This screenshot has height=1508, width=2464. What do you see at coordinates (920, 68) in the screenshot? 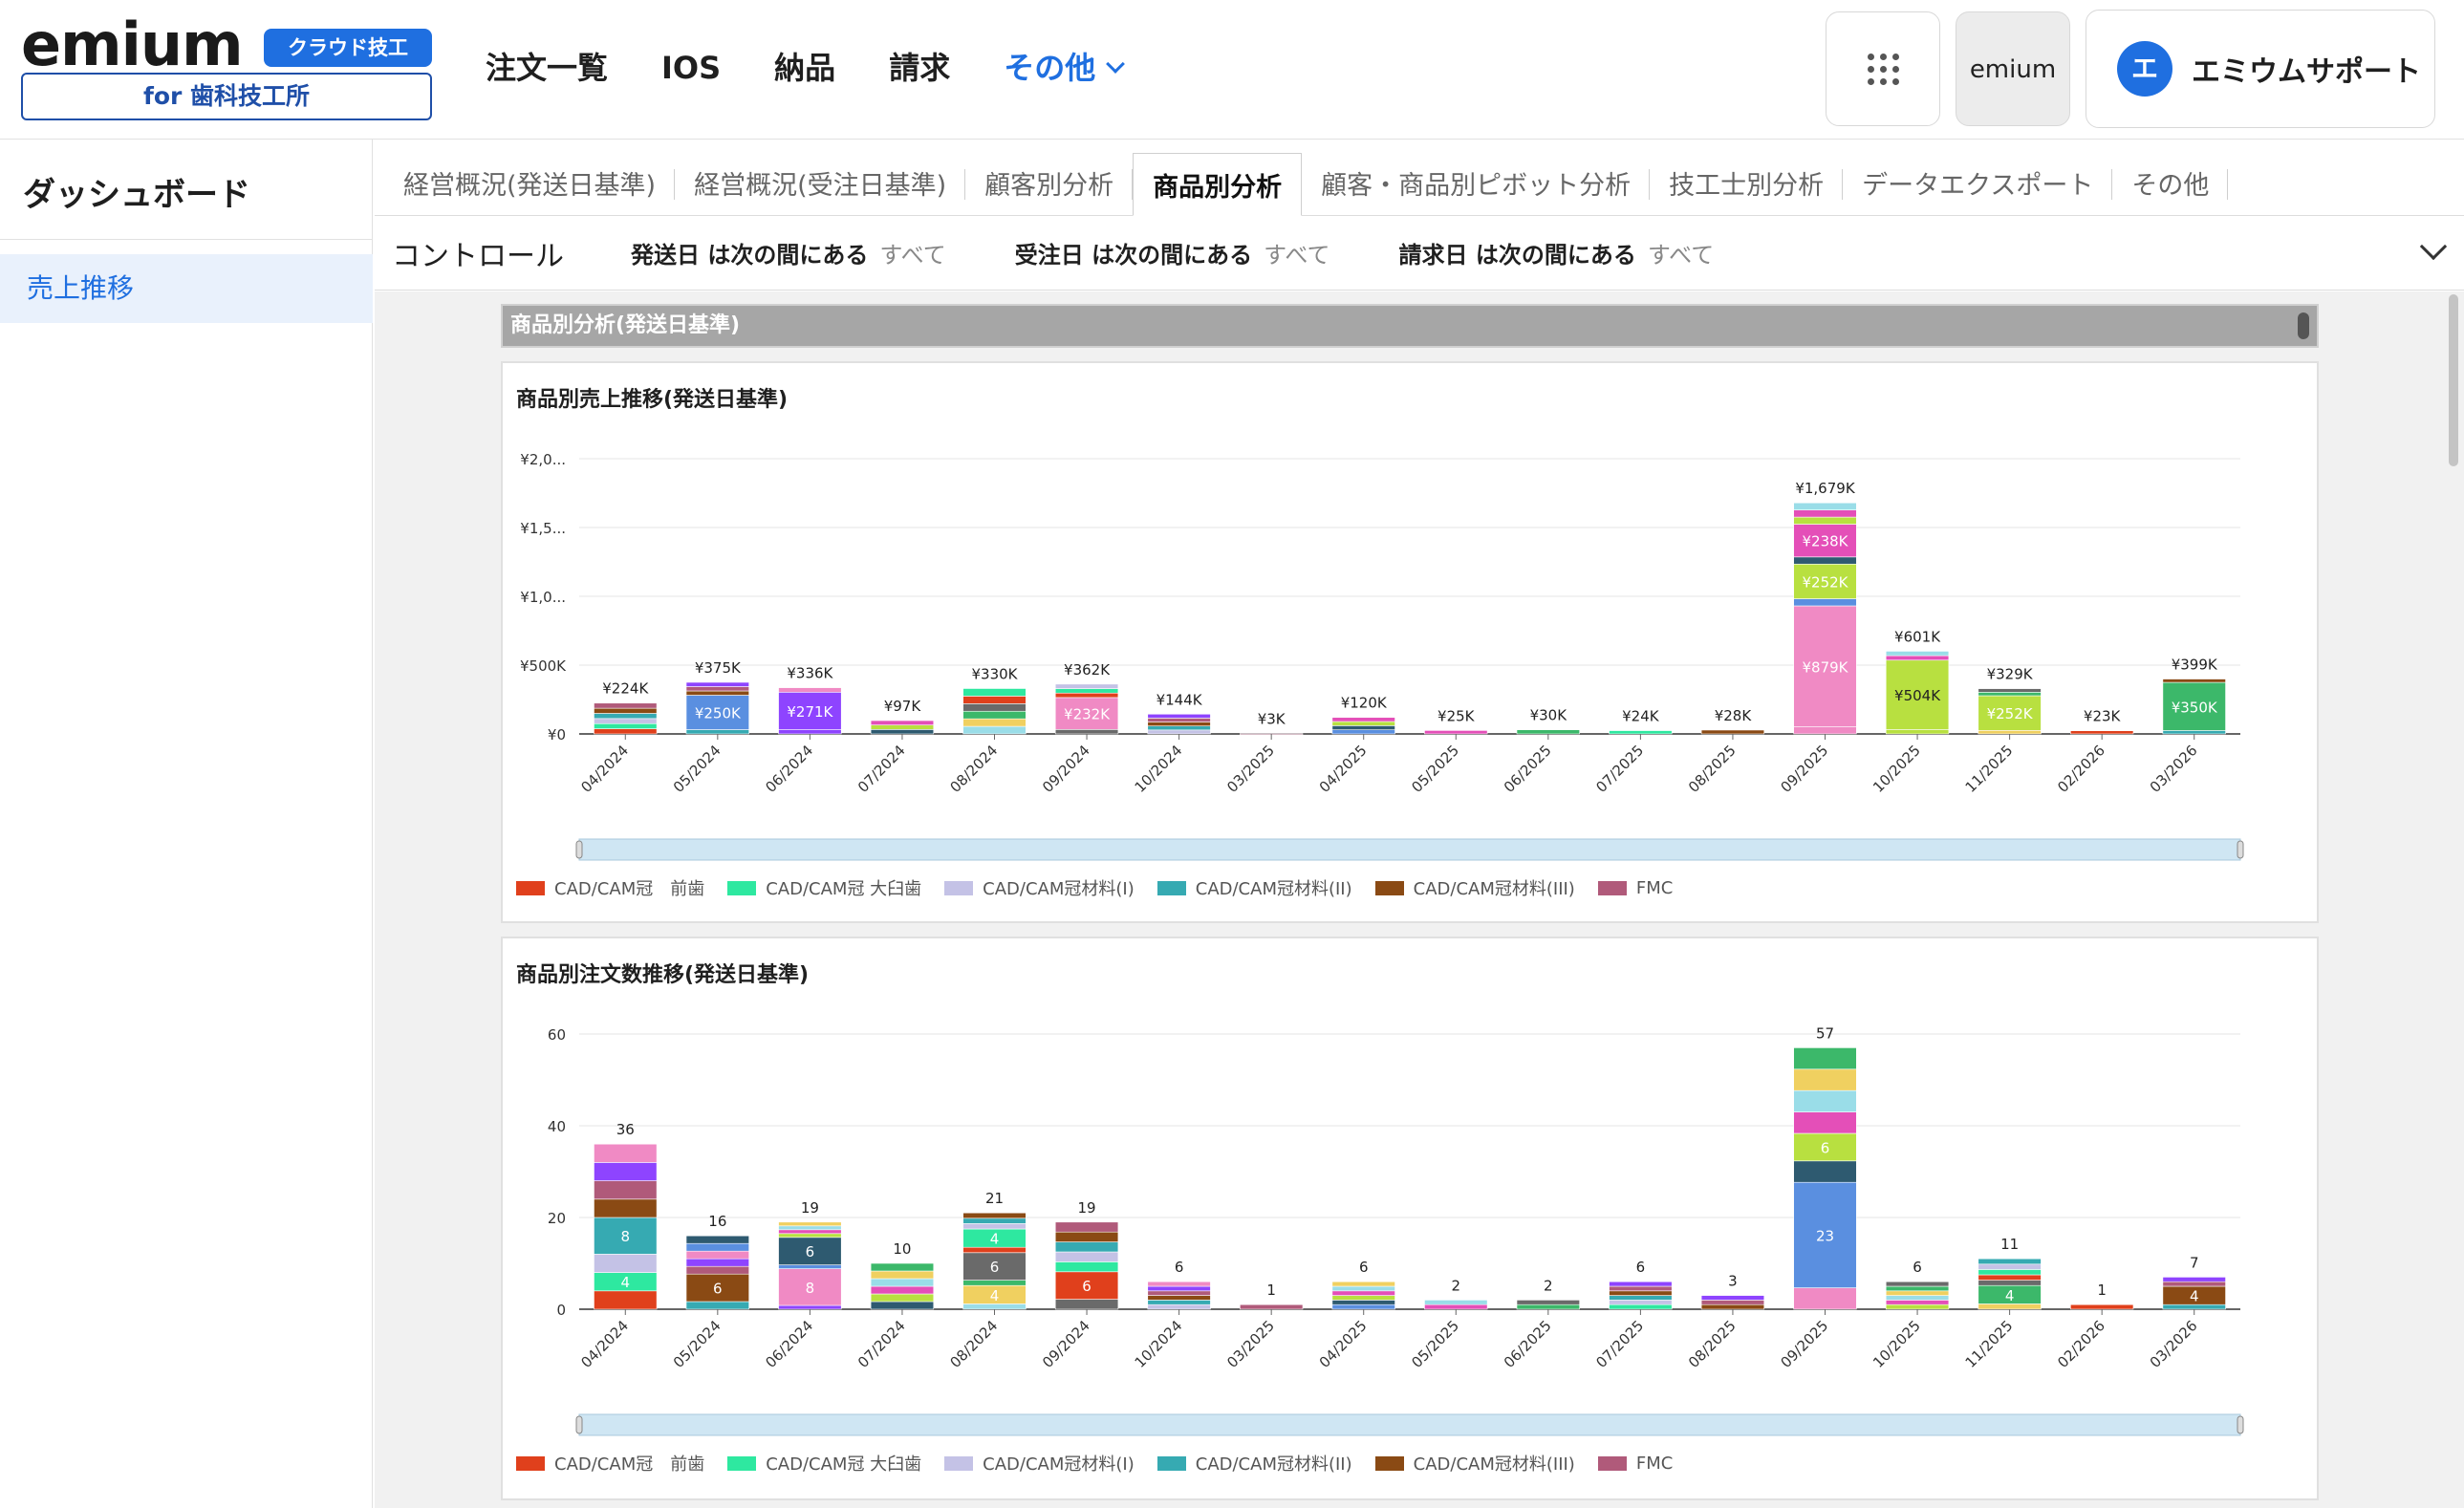
I see `nav-billing: 請求` at bounding box center [920, 68].